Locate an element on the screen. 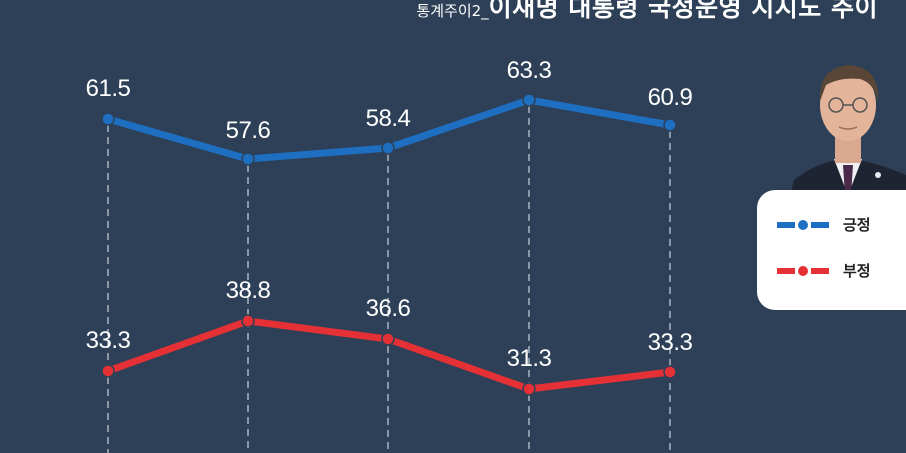  data-label: 31.3 is located at coordinates (529, 358).